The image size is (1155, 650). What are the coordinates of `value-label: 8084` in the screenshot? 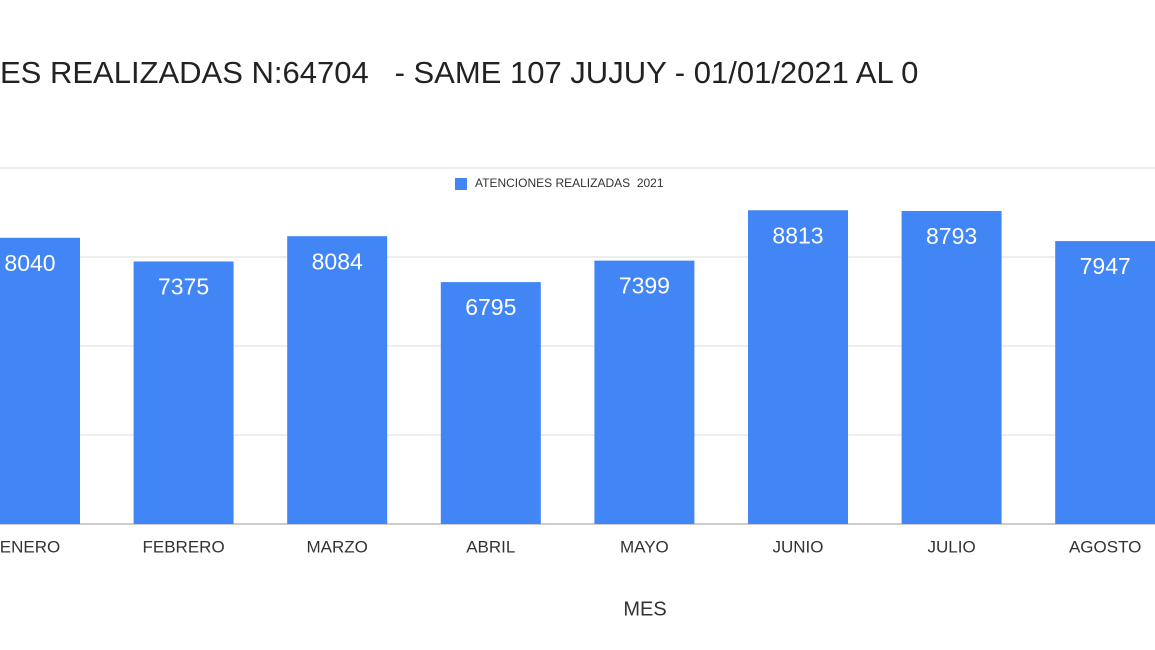 It's located at (337, 261).